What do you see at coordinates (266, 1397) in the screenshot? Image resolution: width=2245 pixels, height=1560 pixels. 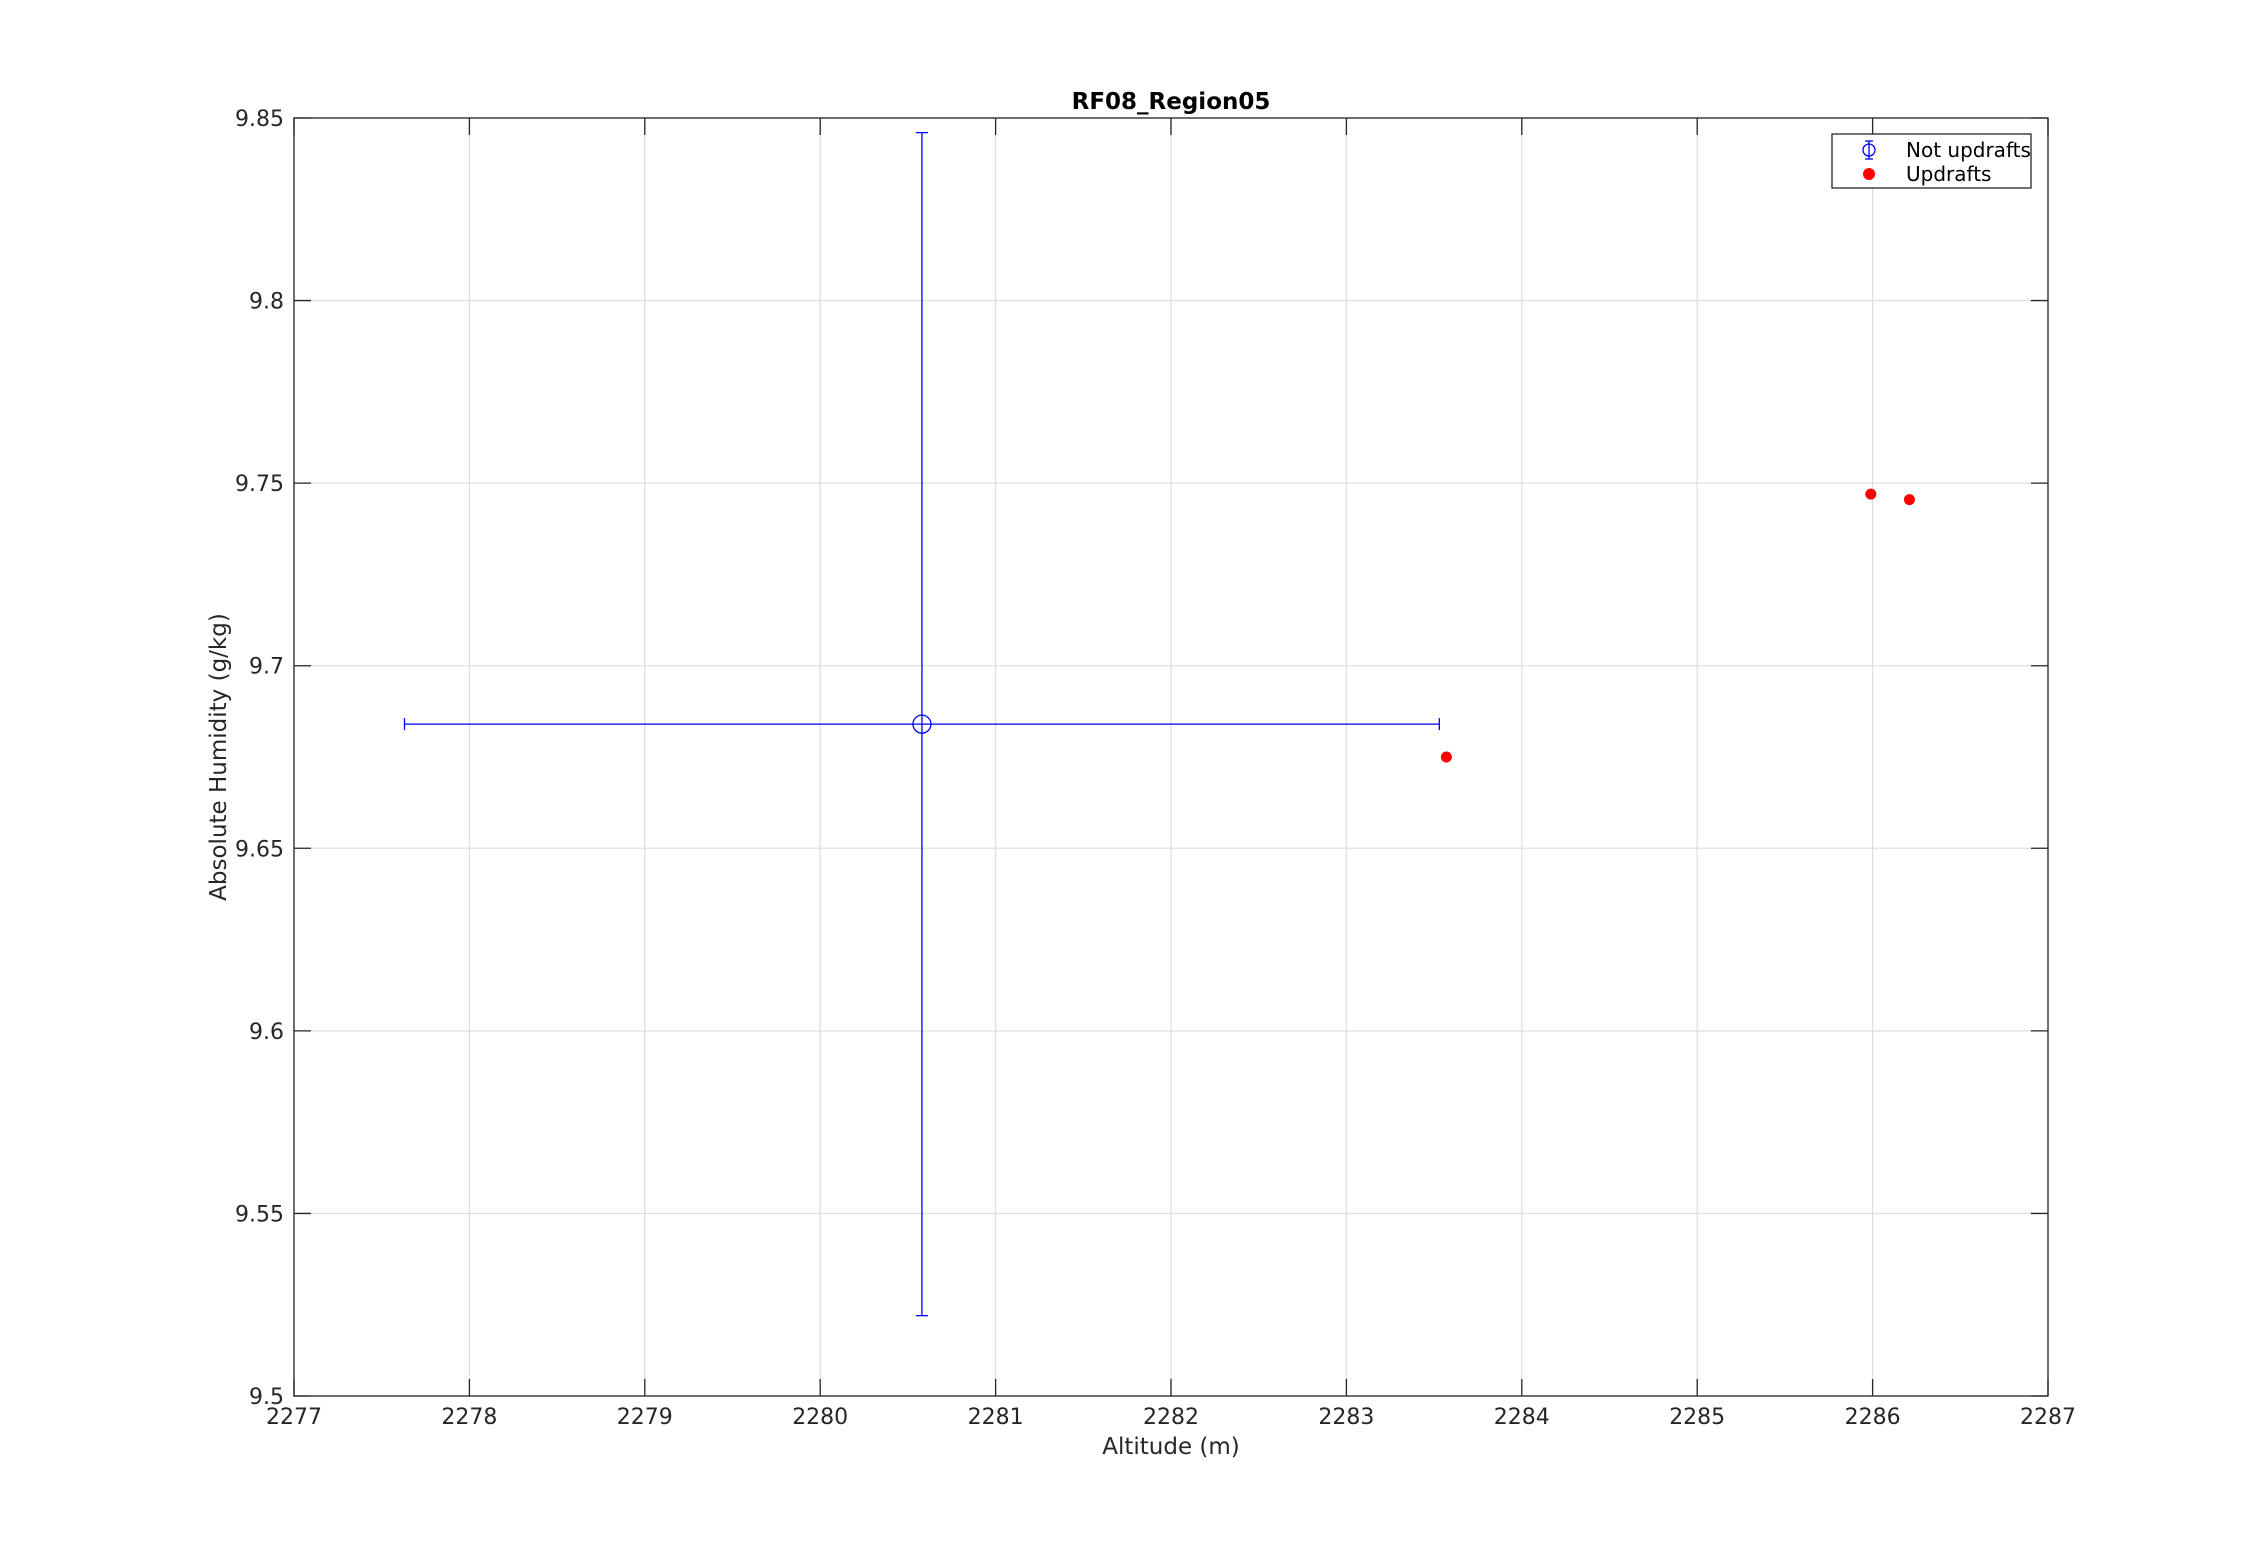 I see `y-tick-label: 9.5` at bounding box center [266, 1397].